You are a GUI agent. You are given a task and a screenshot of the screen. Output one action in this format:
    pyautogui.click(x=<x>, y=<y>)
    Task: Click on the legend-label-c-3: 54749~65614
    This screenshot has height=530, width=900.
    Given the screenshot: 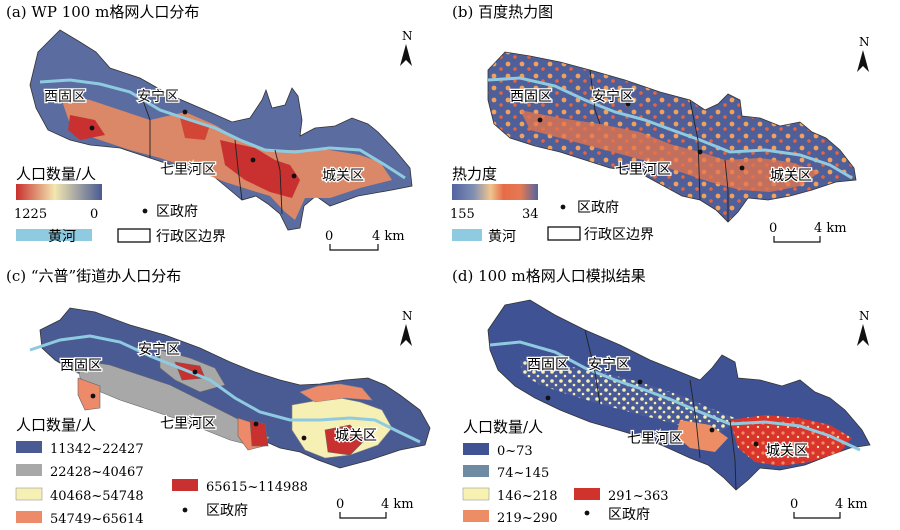 What is the action you would take?
    pyautogui.click(x=97, y=519)
    